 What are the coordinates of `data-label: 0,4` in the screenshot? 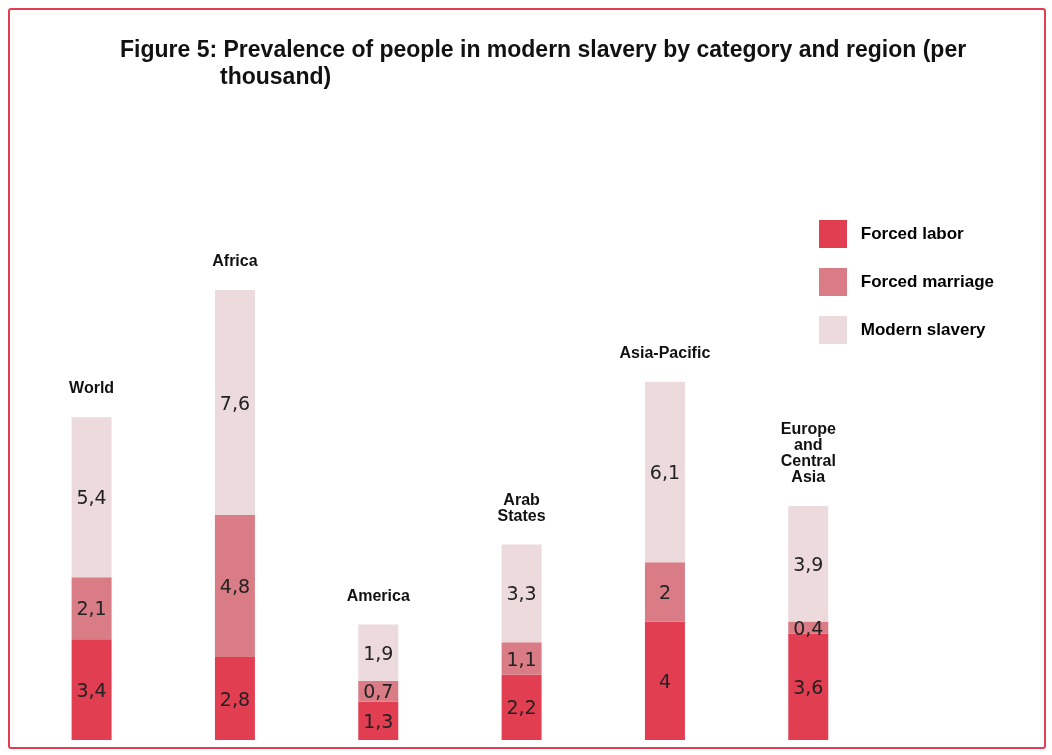 It's located at (808, 627).